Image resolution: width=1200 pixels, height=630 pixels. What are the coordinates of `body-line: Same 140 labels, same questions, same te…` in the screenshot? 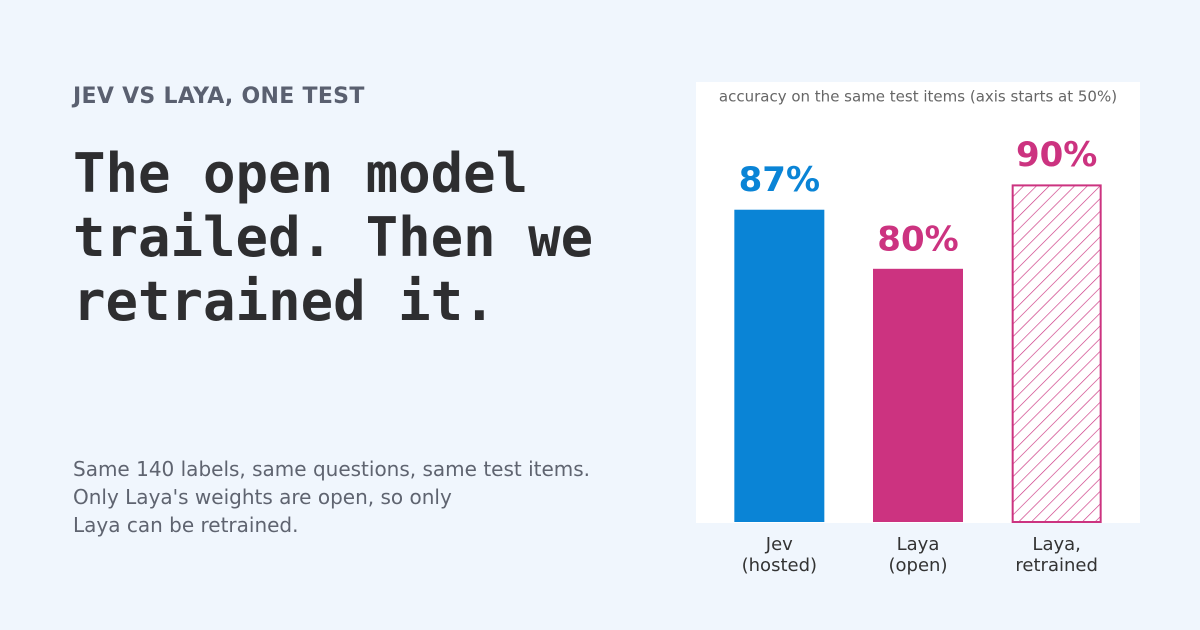 It's located at (332, 469).